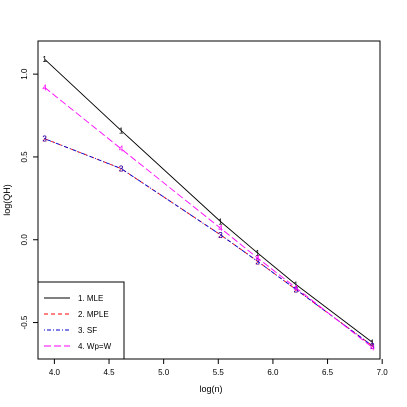 The image size is (407, 407). Describe the element at coordinates (55, 372) in the screenshot. I see `x-tick-label: 4.0` at that location.